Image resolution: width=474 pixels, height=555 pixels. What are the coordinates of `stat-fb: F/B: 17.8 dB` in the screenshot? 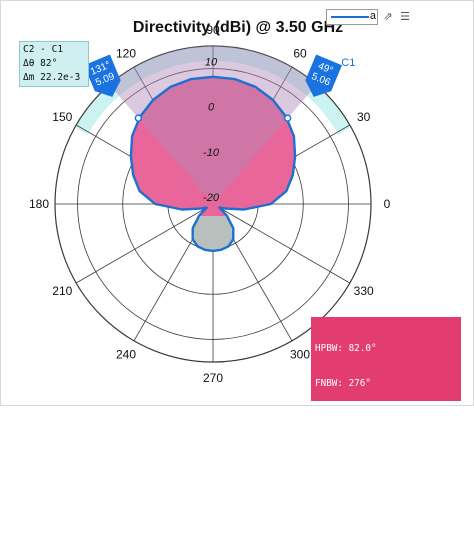 It's located at (354, 419).